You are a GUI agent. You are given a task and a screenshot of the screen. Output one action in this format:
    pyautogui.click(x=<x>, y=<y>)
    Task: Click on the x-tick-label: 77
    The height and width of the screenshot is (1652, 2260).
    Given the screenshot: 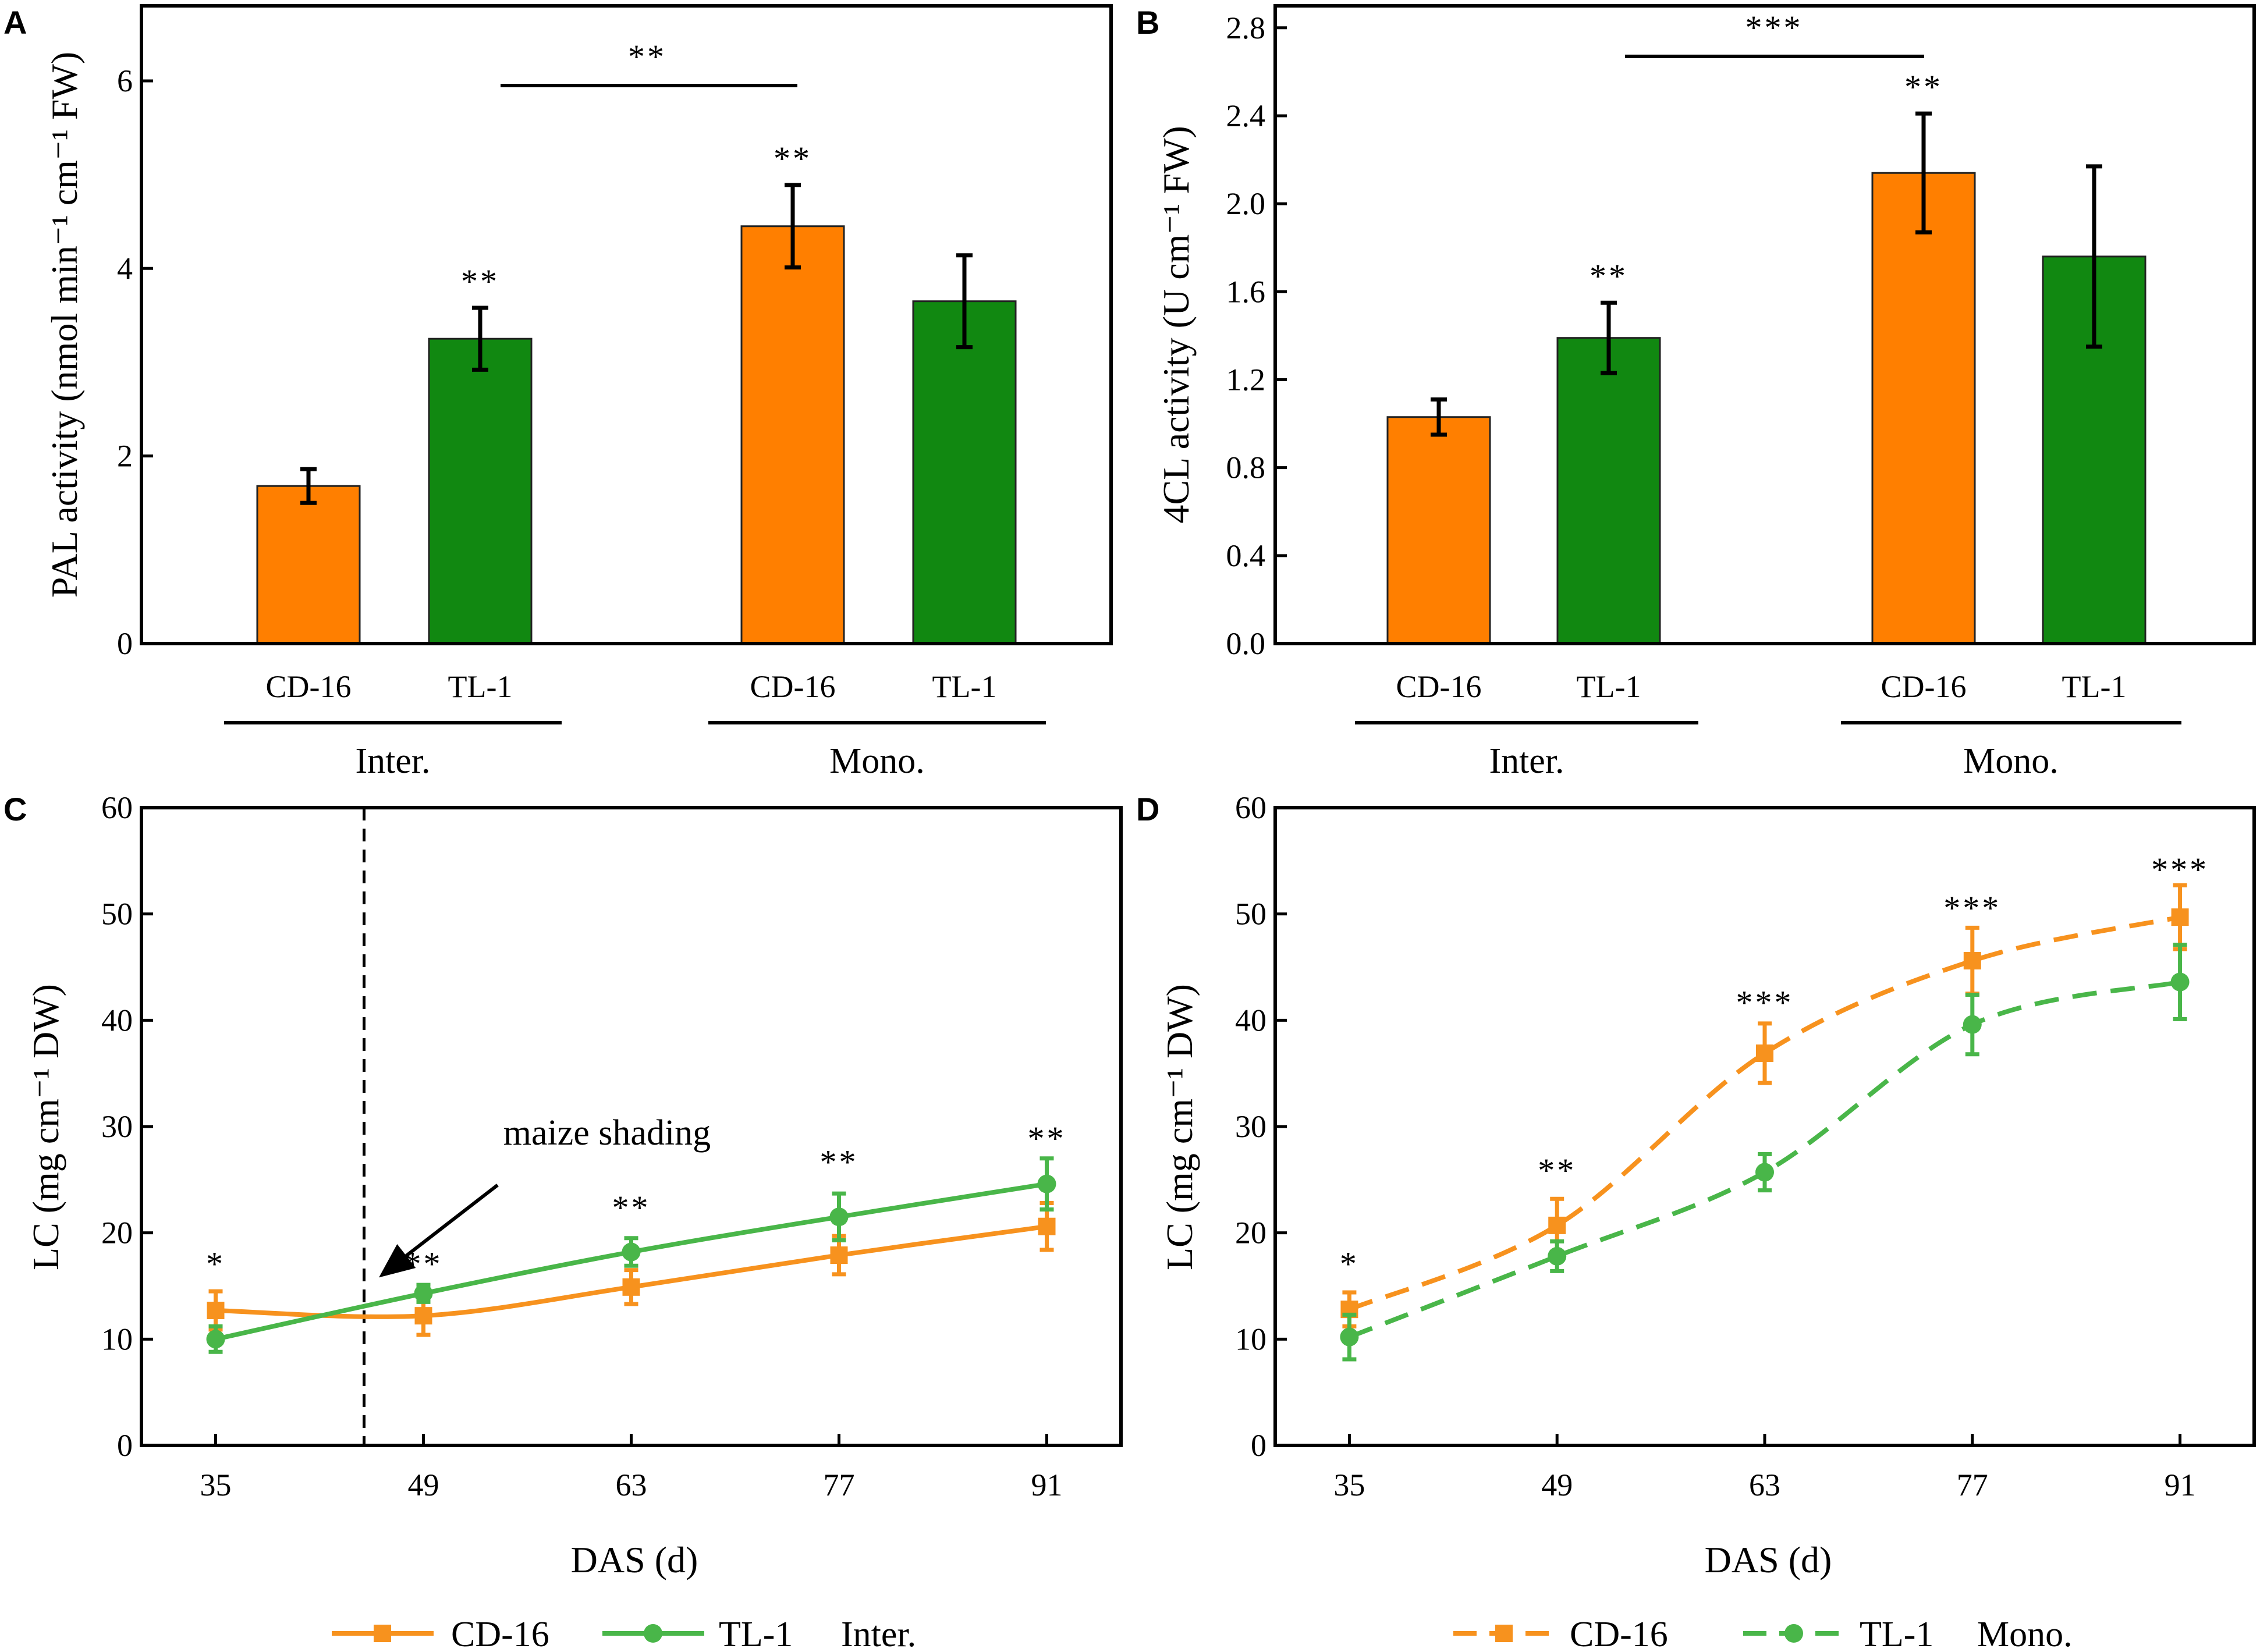 What is the action you would take?
    pyautogui.click(x=839, y=1485)
    